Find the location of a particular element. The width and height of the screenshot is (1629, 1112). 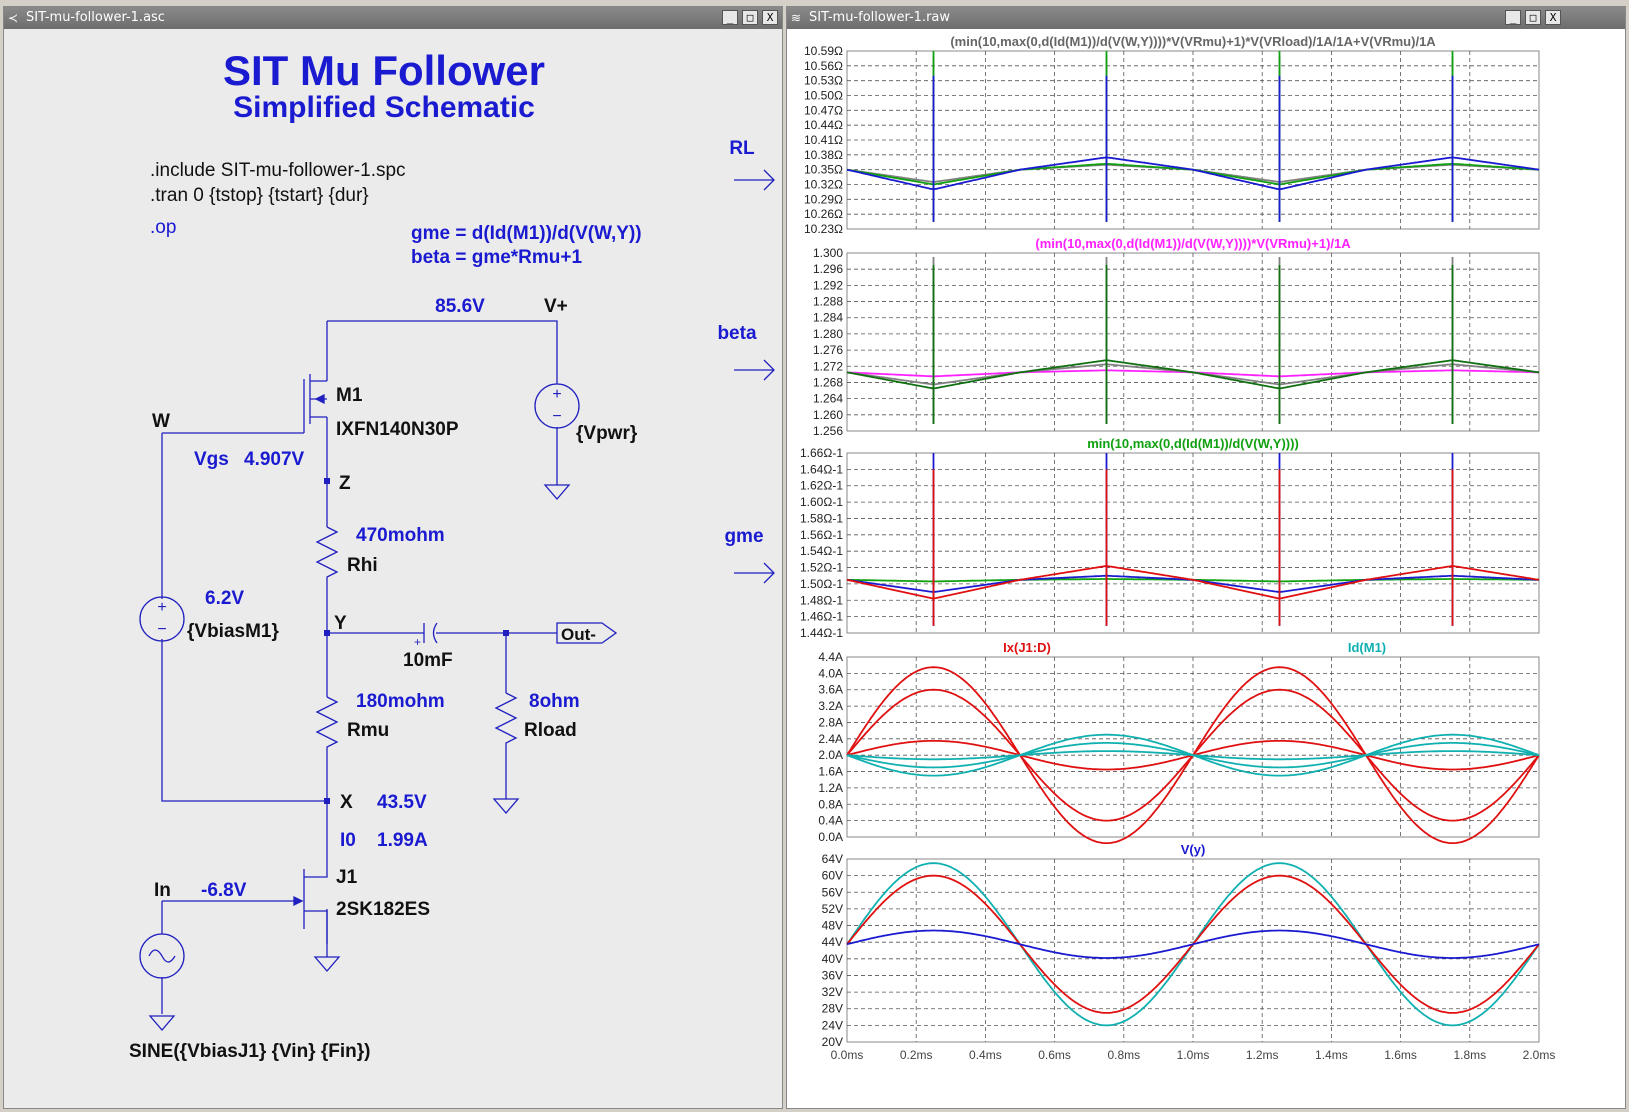

vbiasm1-source: + − is located at coordinates (162, 619).